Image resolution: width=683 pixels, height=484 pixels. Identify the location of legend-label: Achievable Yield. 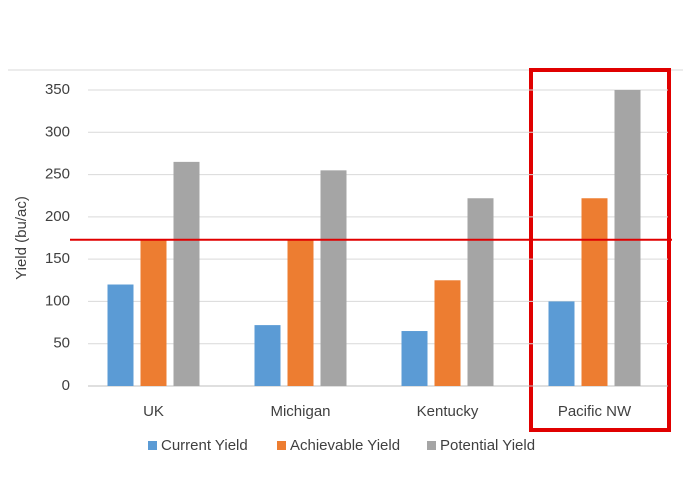
(345, 445).